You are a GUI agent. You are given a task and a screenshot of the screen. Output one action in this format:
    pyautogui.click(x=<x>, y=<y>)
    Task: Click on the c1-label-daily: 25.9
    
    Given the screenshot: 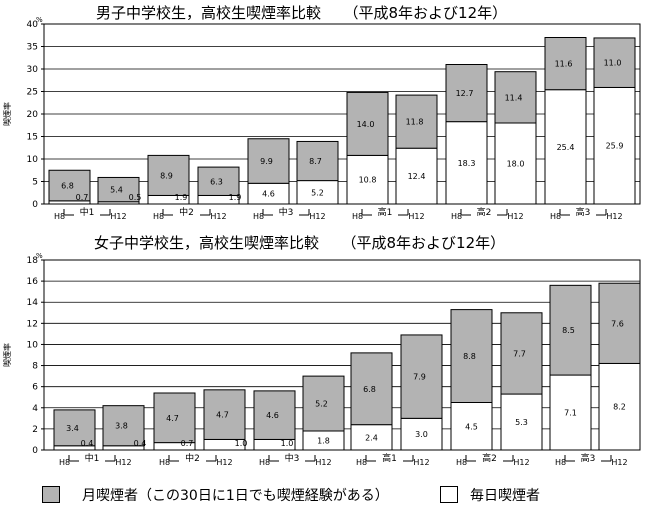 What is the action you would take?
    pyautogui.click(x=615, y=146)
    